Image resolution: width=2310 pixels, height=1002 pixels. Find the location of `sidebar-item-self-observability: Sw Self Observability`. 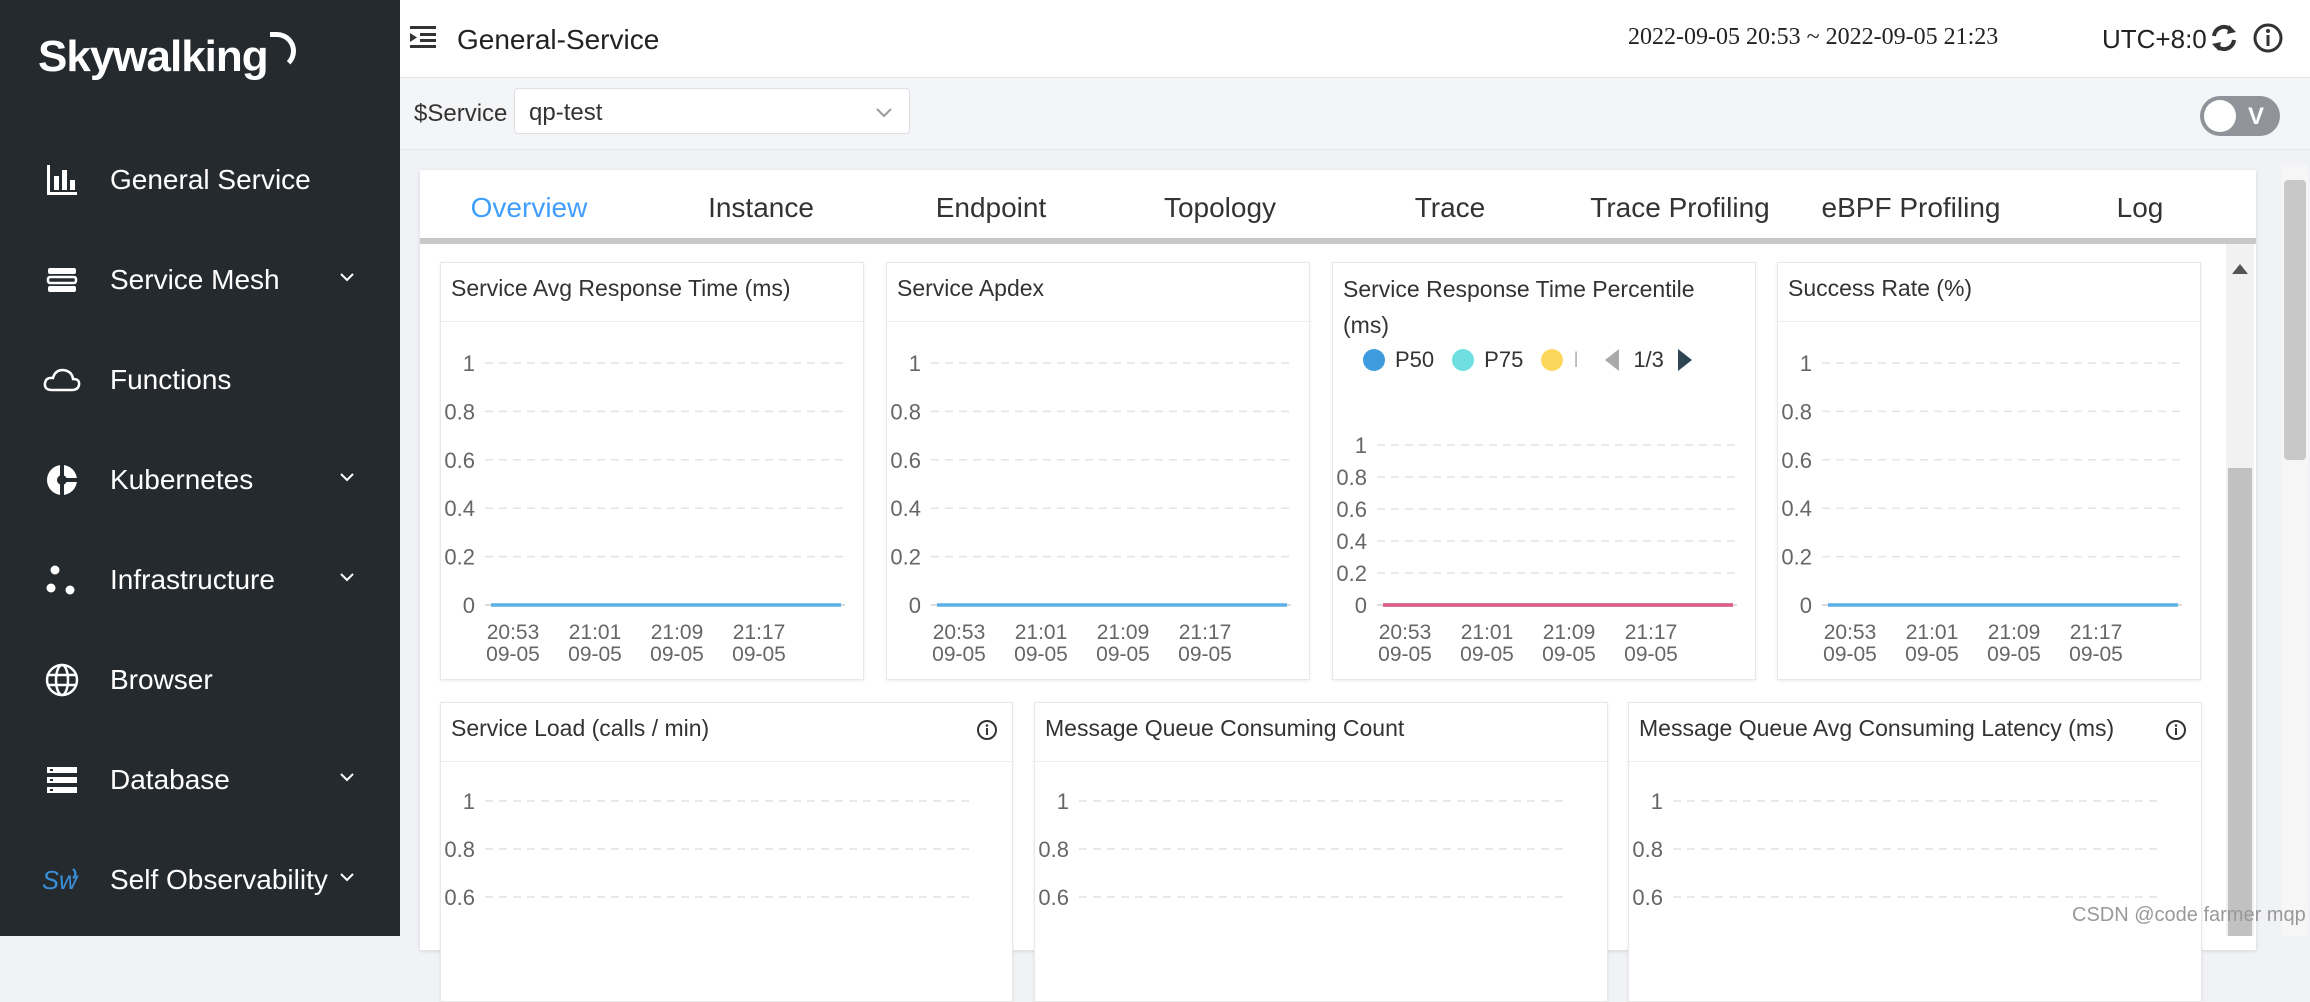

sidebar-item-self-observability: Sw Self Observability is located at coordinates (200, 880).